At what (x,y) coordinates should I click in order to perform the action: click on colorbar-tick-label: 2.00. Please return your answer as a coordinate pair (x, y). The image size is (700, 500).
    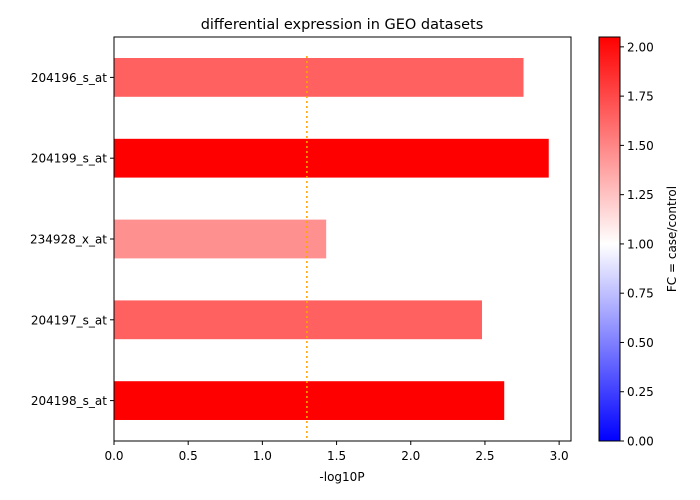
    Looking at the image, I should click on (640, 47).